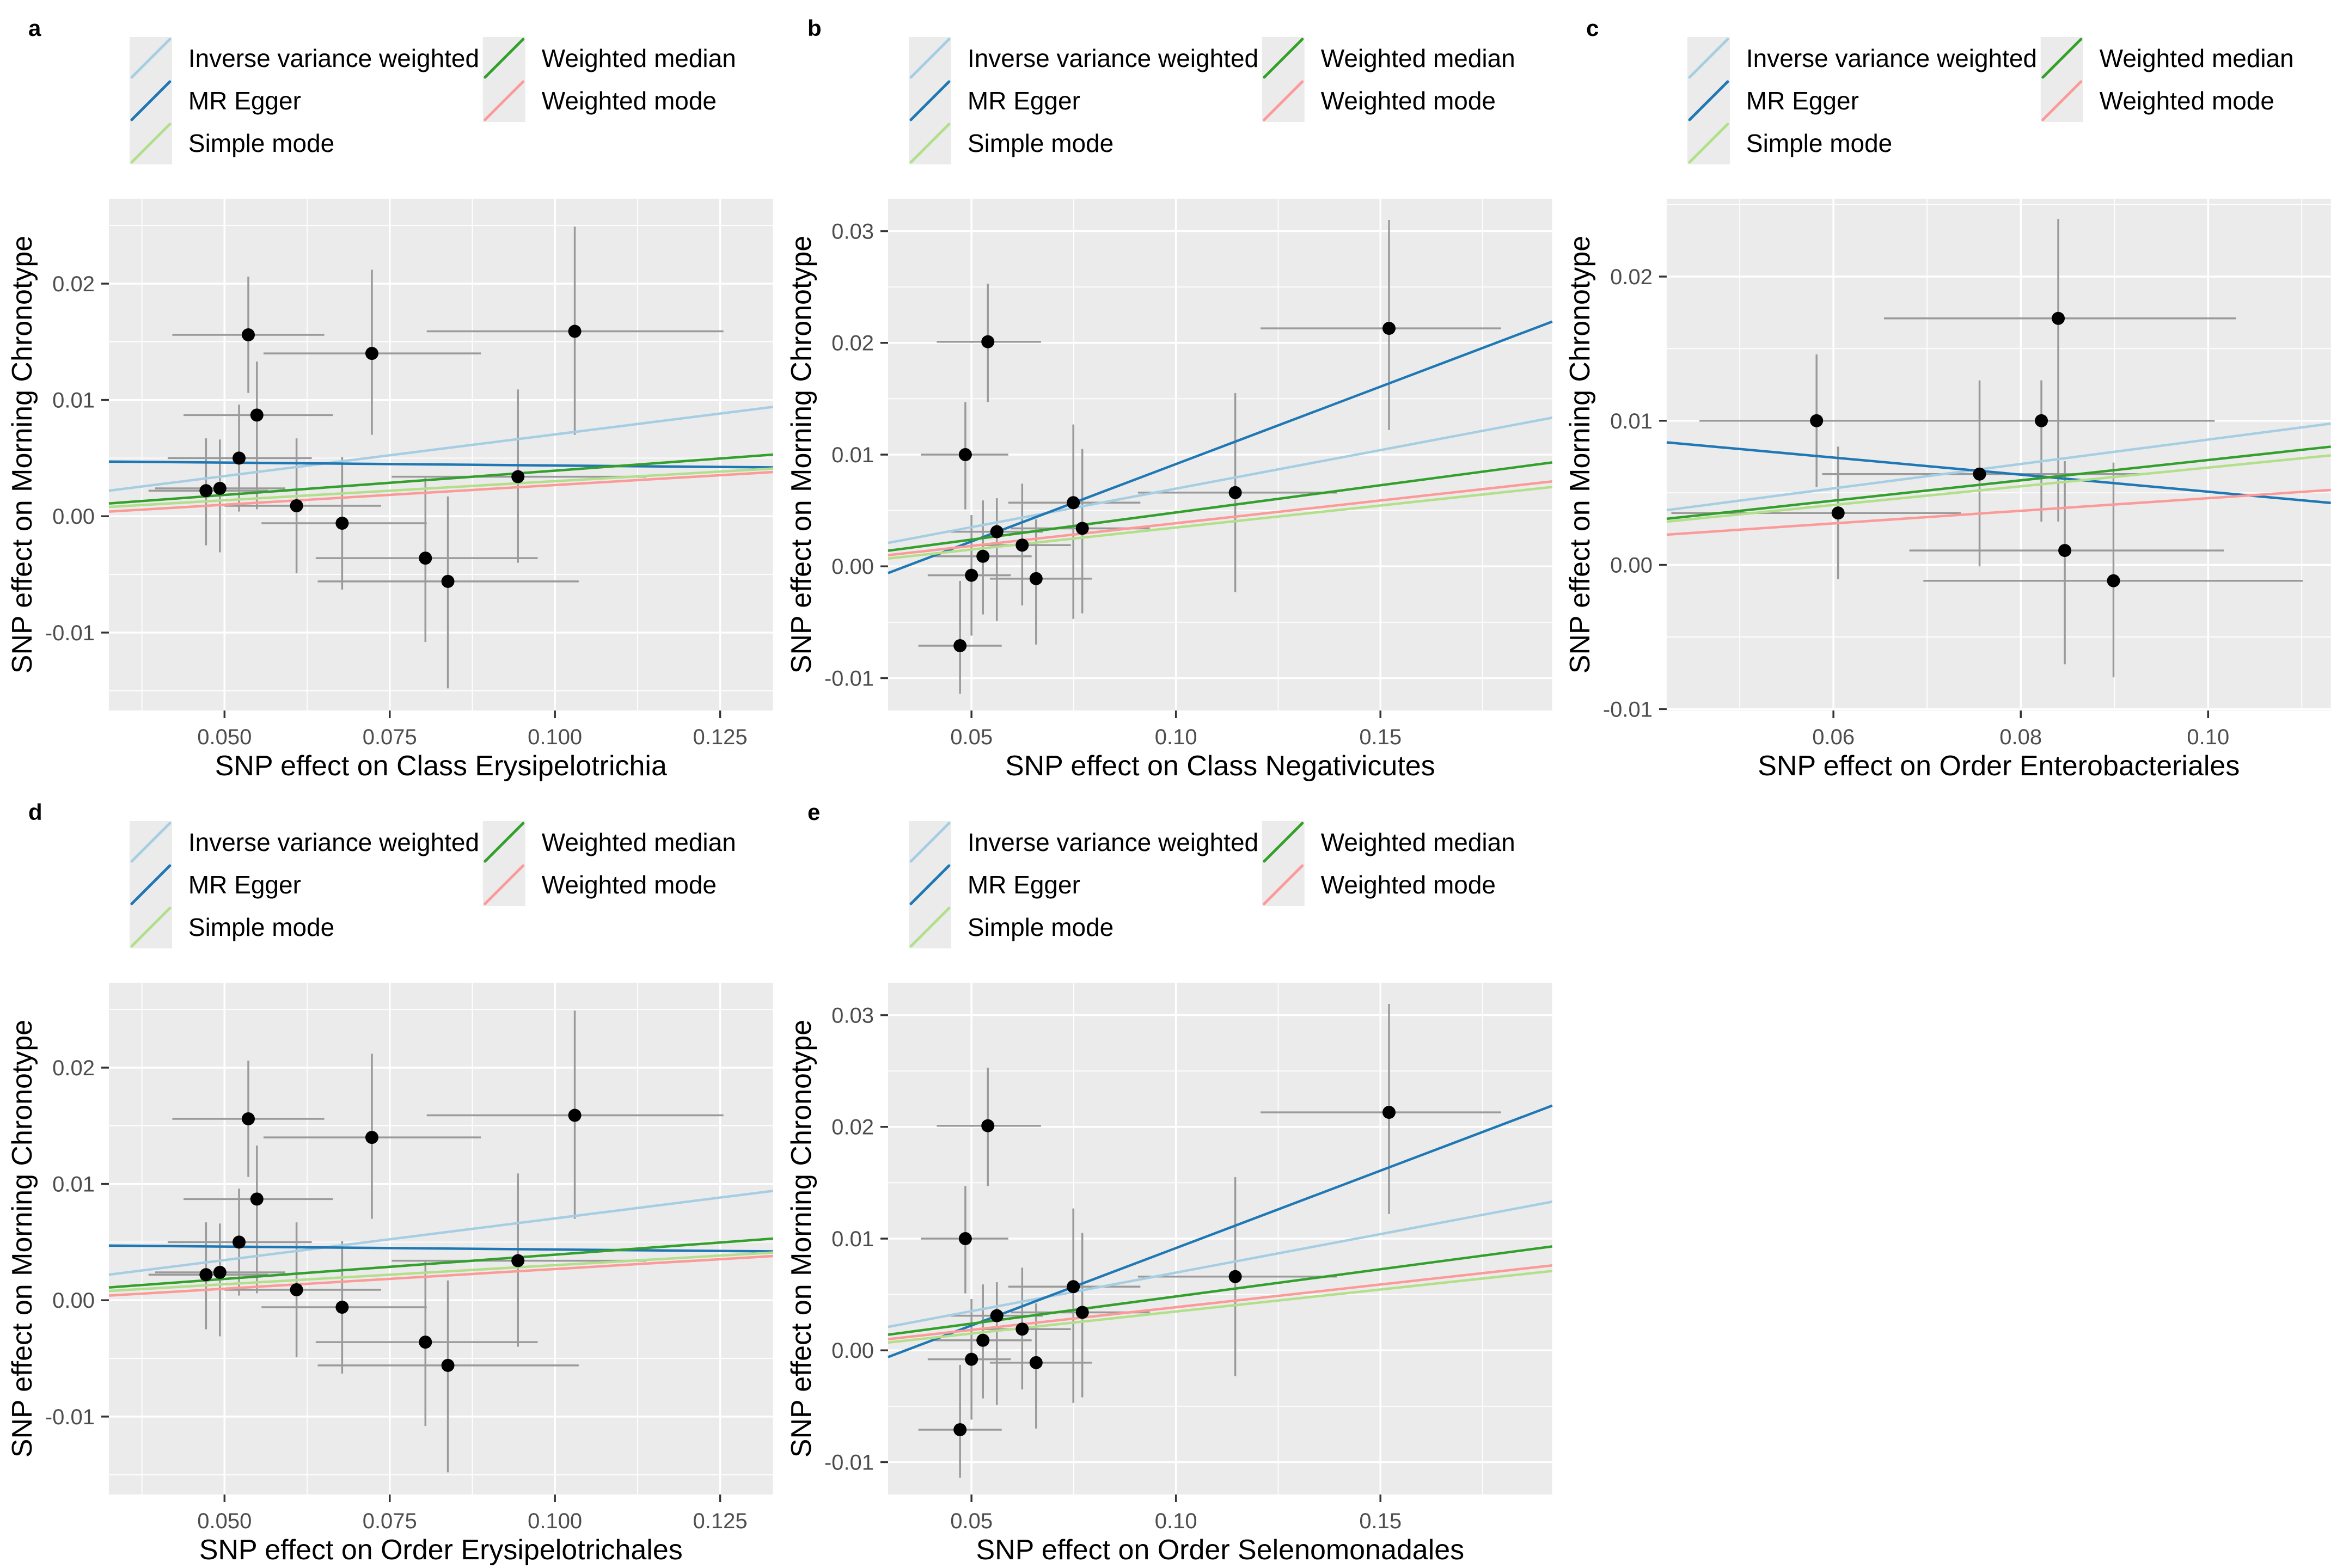 Image resolution: width=2337 pixels, height=1568 pixels. I want to click on x-tick-label: 0.050, so click(224, 737).